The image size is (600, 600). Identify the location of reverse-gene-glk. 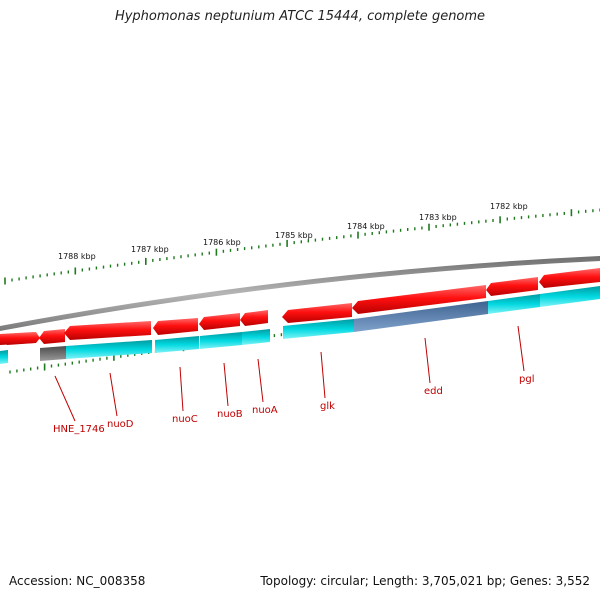
(318, 329).